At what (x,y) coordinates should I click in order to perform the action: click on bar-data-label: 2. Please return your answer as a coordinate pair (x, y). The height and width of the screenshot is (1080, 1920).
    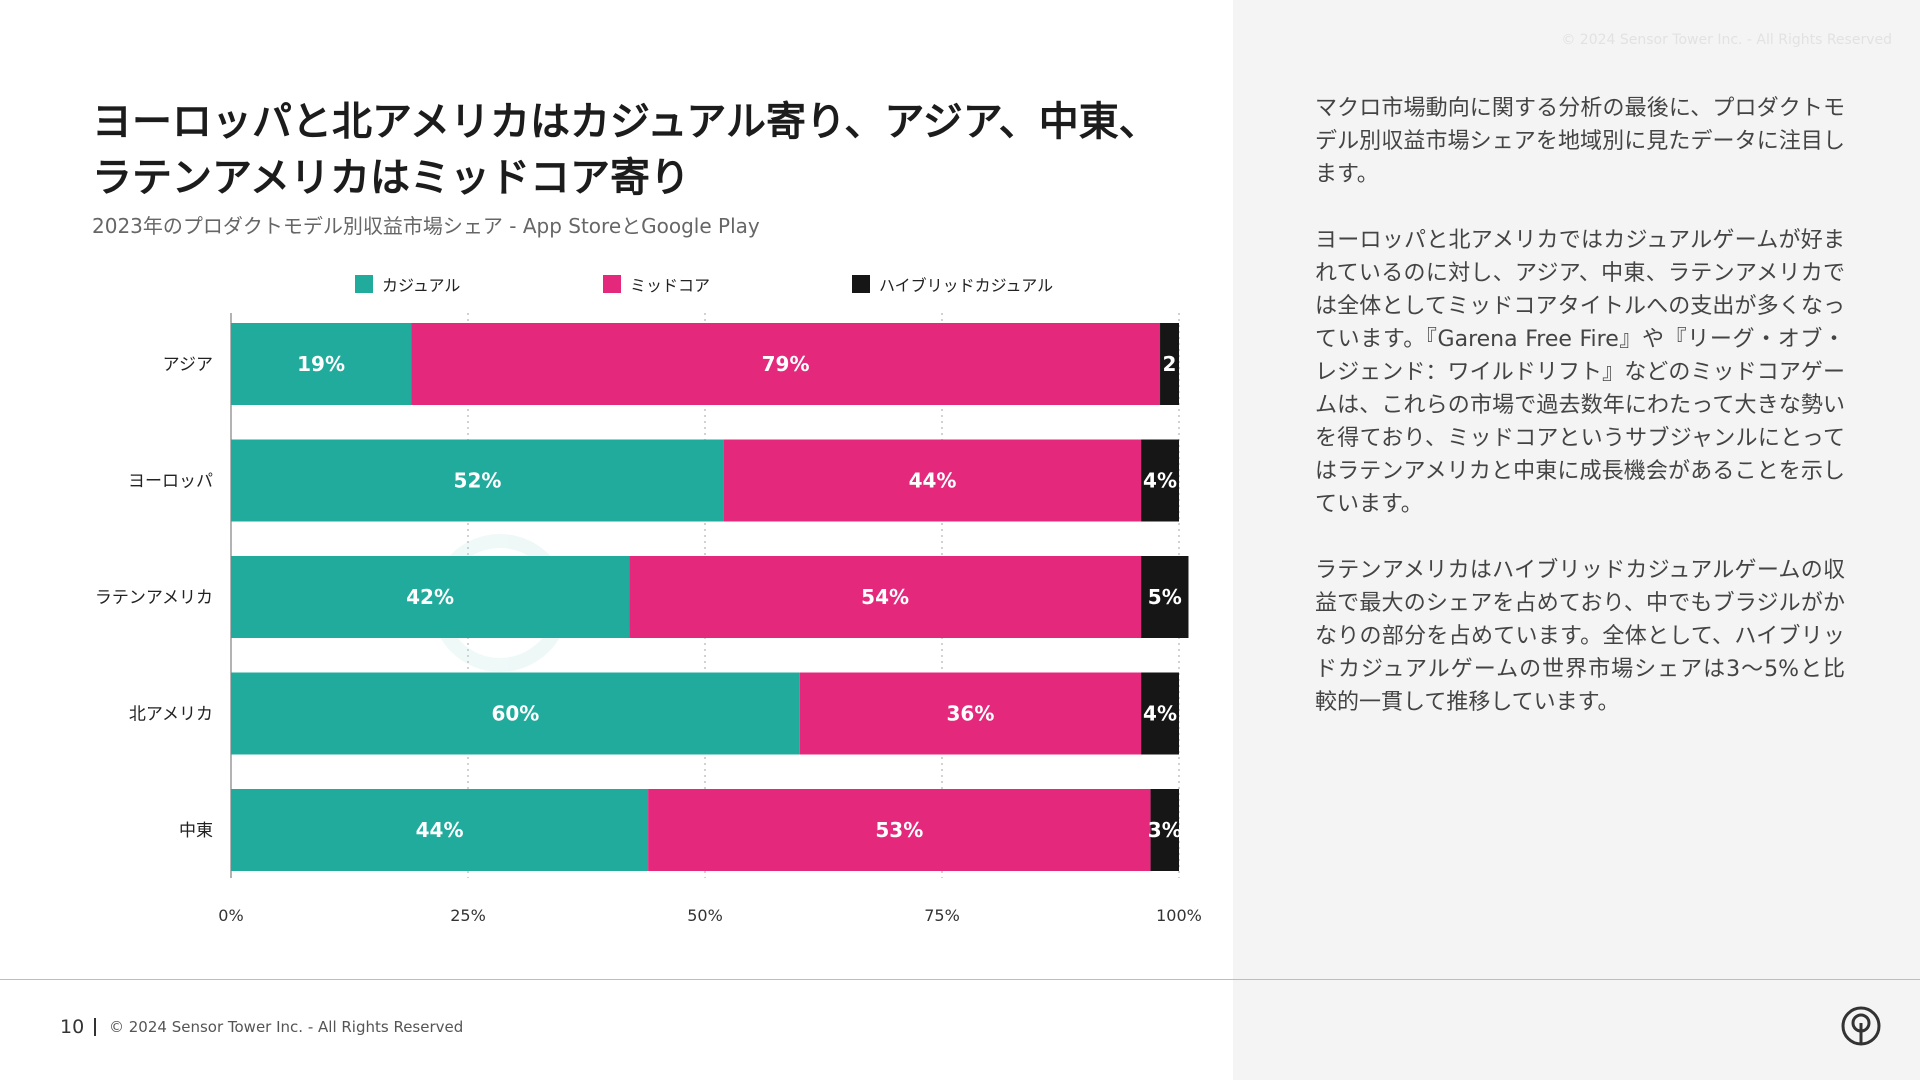
    Looking at the image, I should click on (1170, 364).